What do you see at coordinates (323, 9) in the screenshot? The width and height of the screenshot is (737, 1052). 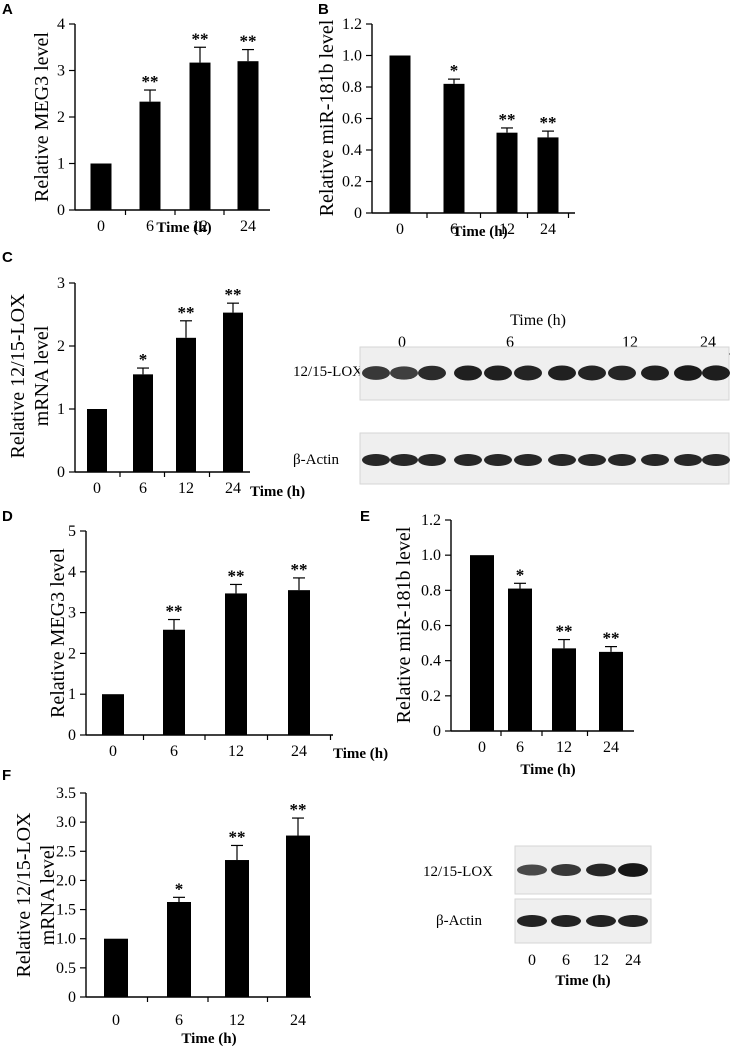 I see `panel-letter-b: B` at bounding box center [323, 9].